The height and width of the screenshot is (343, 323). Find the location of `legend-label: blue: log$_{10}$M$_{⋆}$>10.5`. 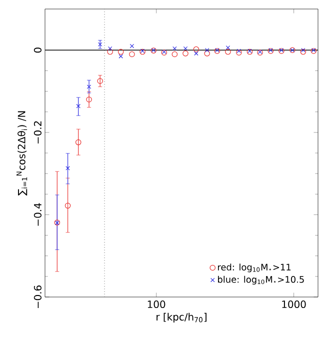

legend-label: blue: log$_{10}$M$_{⋆}$>10.5 is located at coordinates (261, 280).